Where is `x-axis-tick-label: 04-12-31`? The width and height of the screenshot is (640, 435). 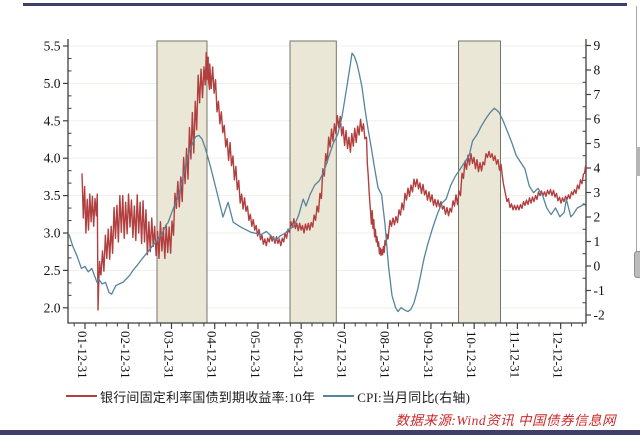 x-axis-tick-label: 04-12-31 is located at coordinates (212, 355).